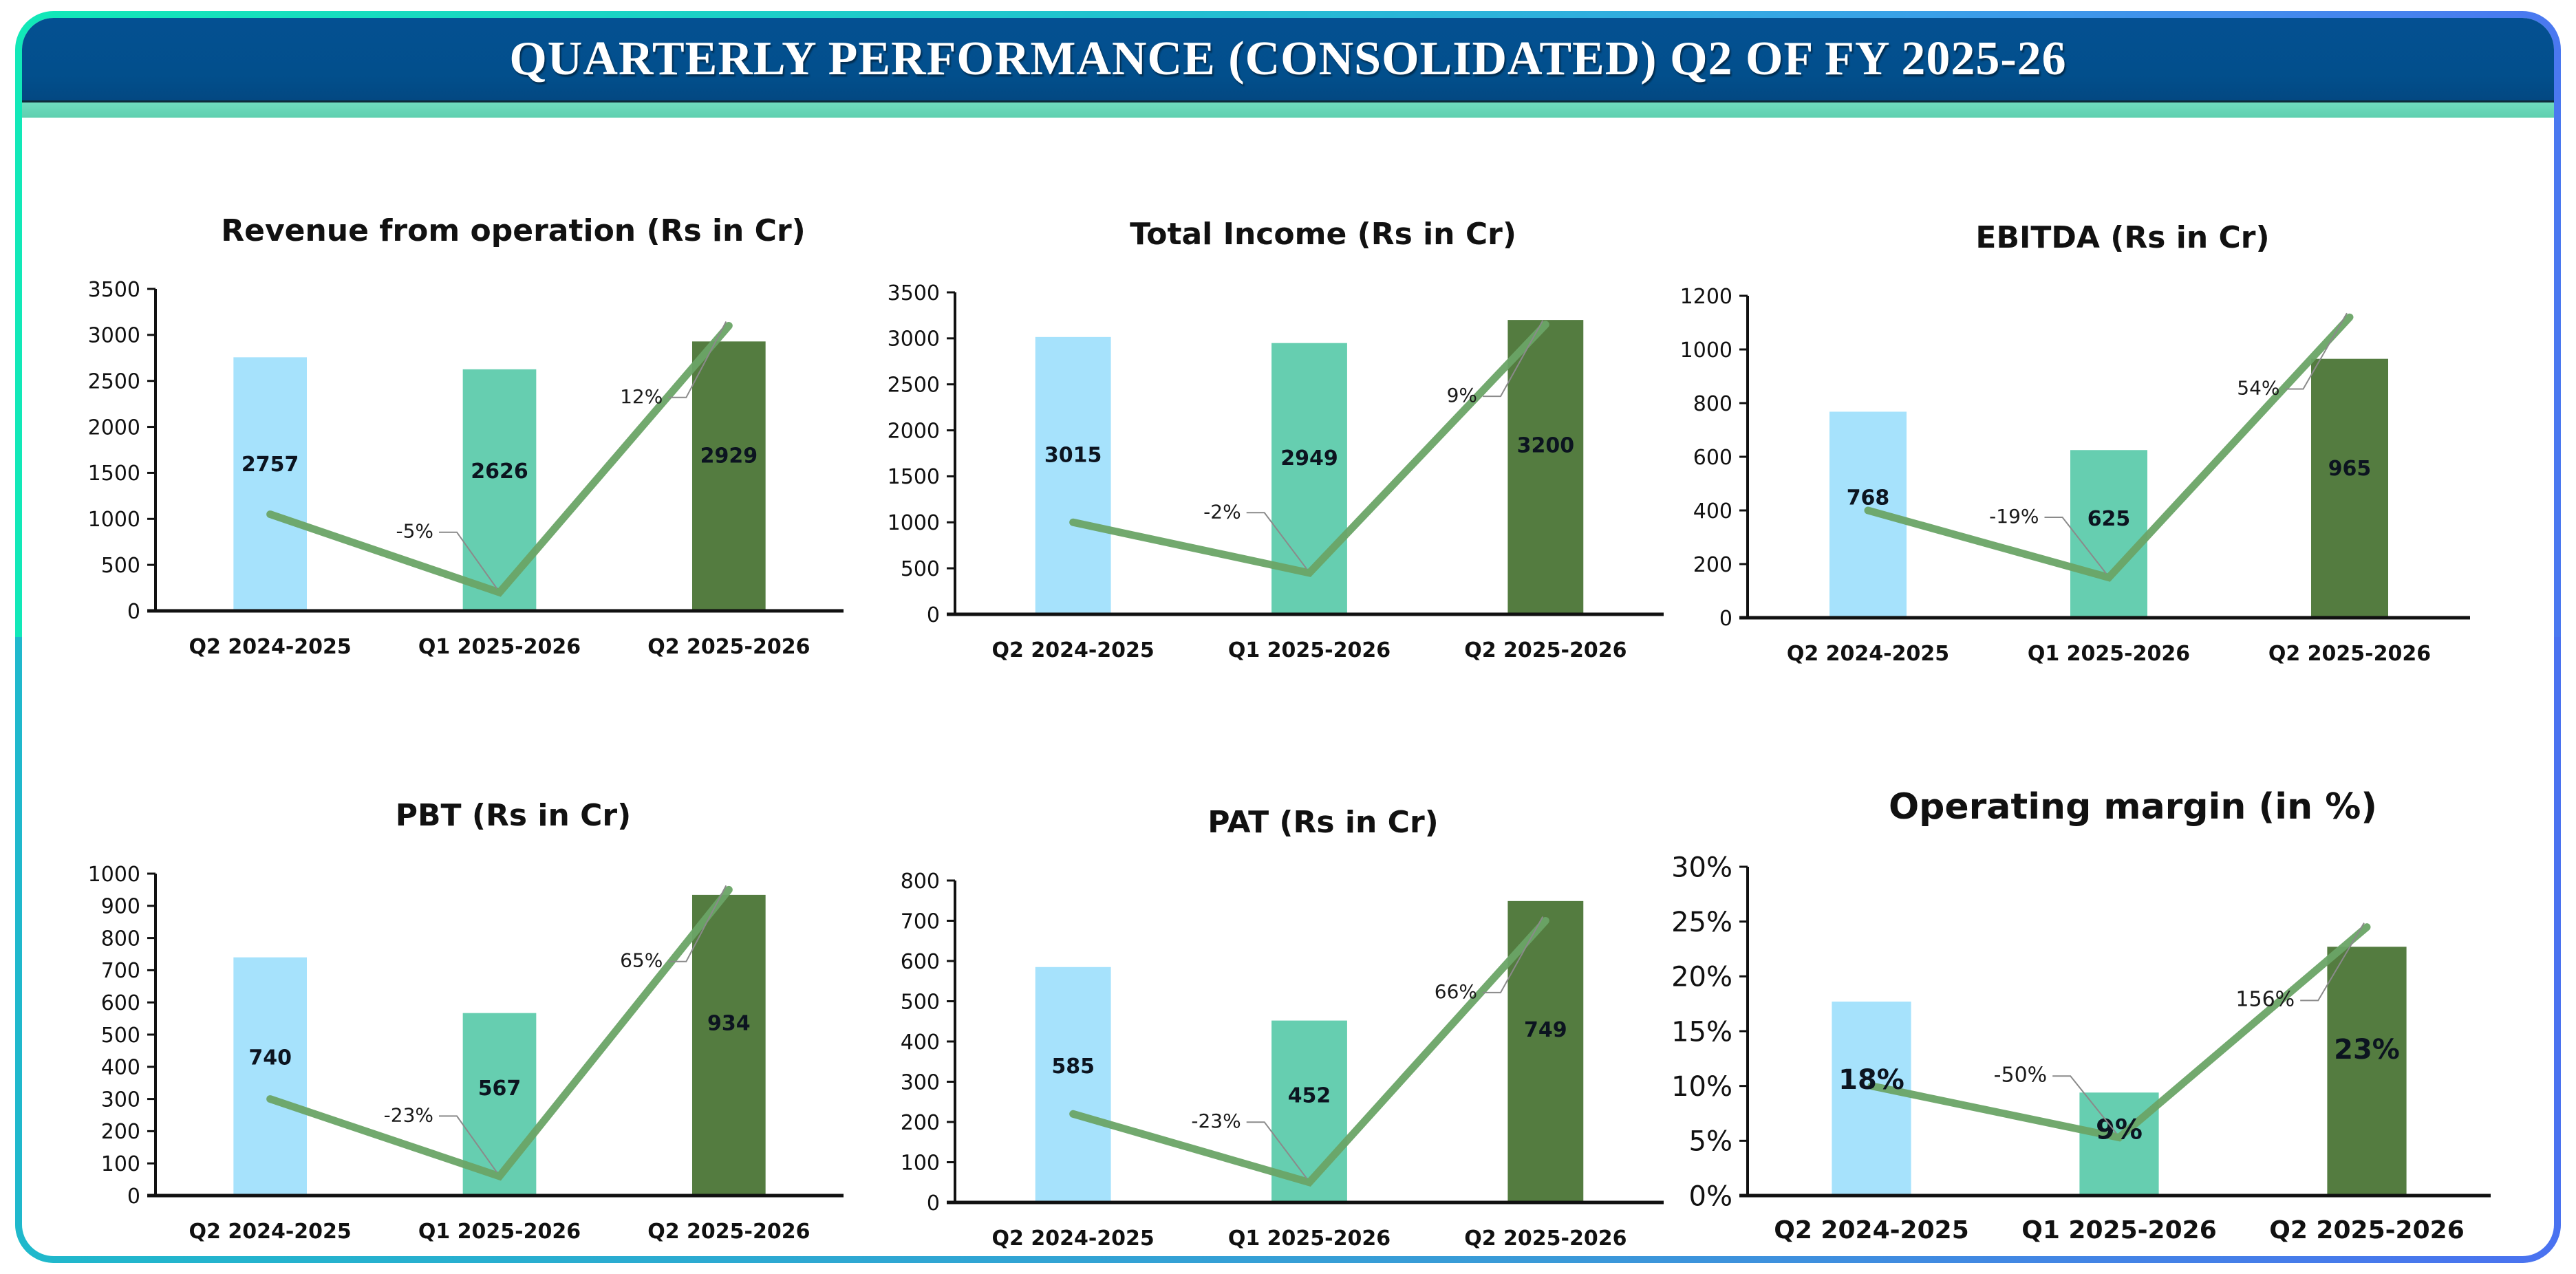  I want to click on bar-value-label: 2757, so click(270, 465).